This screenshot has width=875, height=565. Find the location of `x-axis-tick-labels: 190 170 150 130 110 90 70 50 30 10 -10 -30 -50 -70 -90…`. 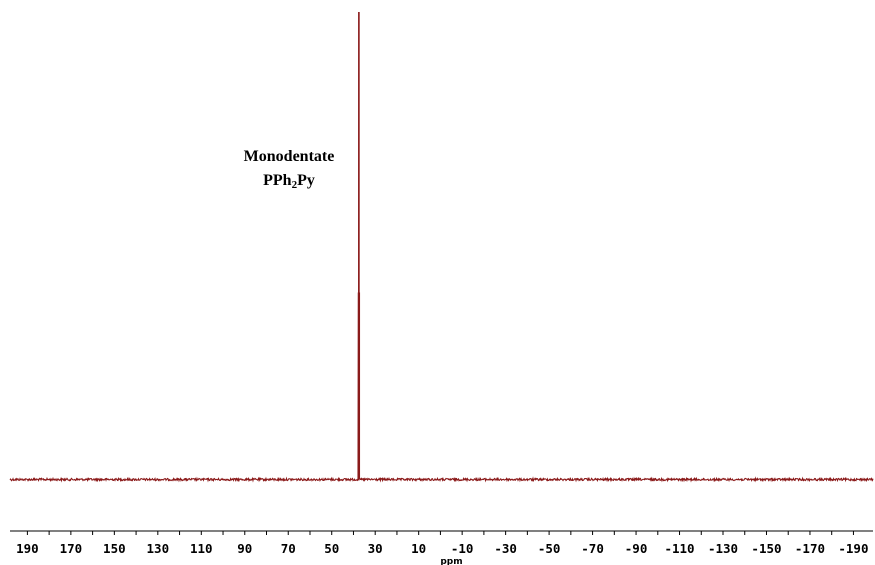

x-axis-tick-labels: 190 170 150 130 110 90 70 50 30 10 -10 -30 -50 -70 -90… is located at coordinates (442, 548).